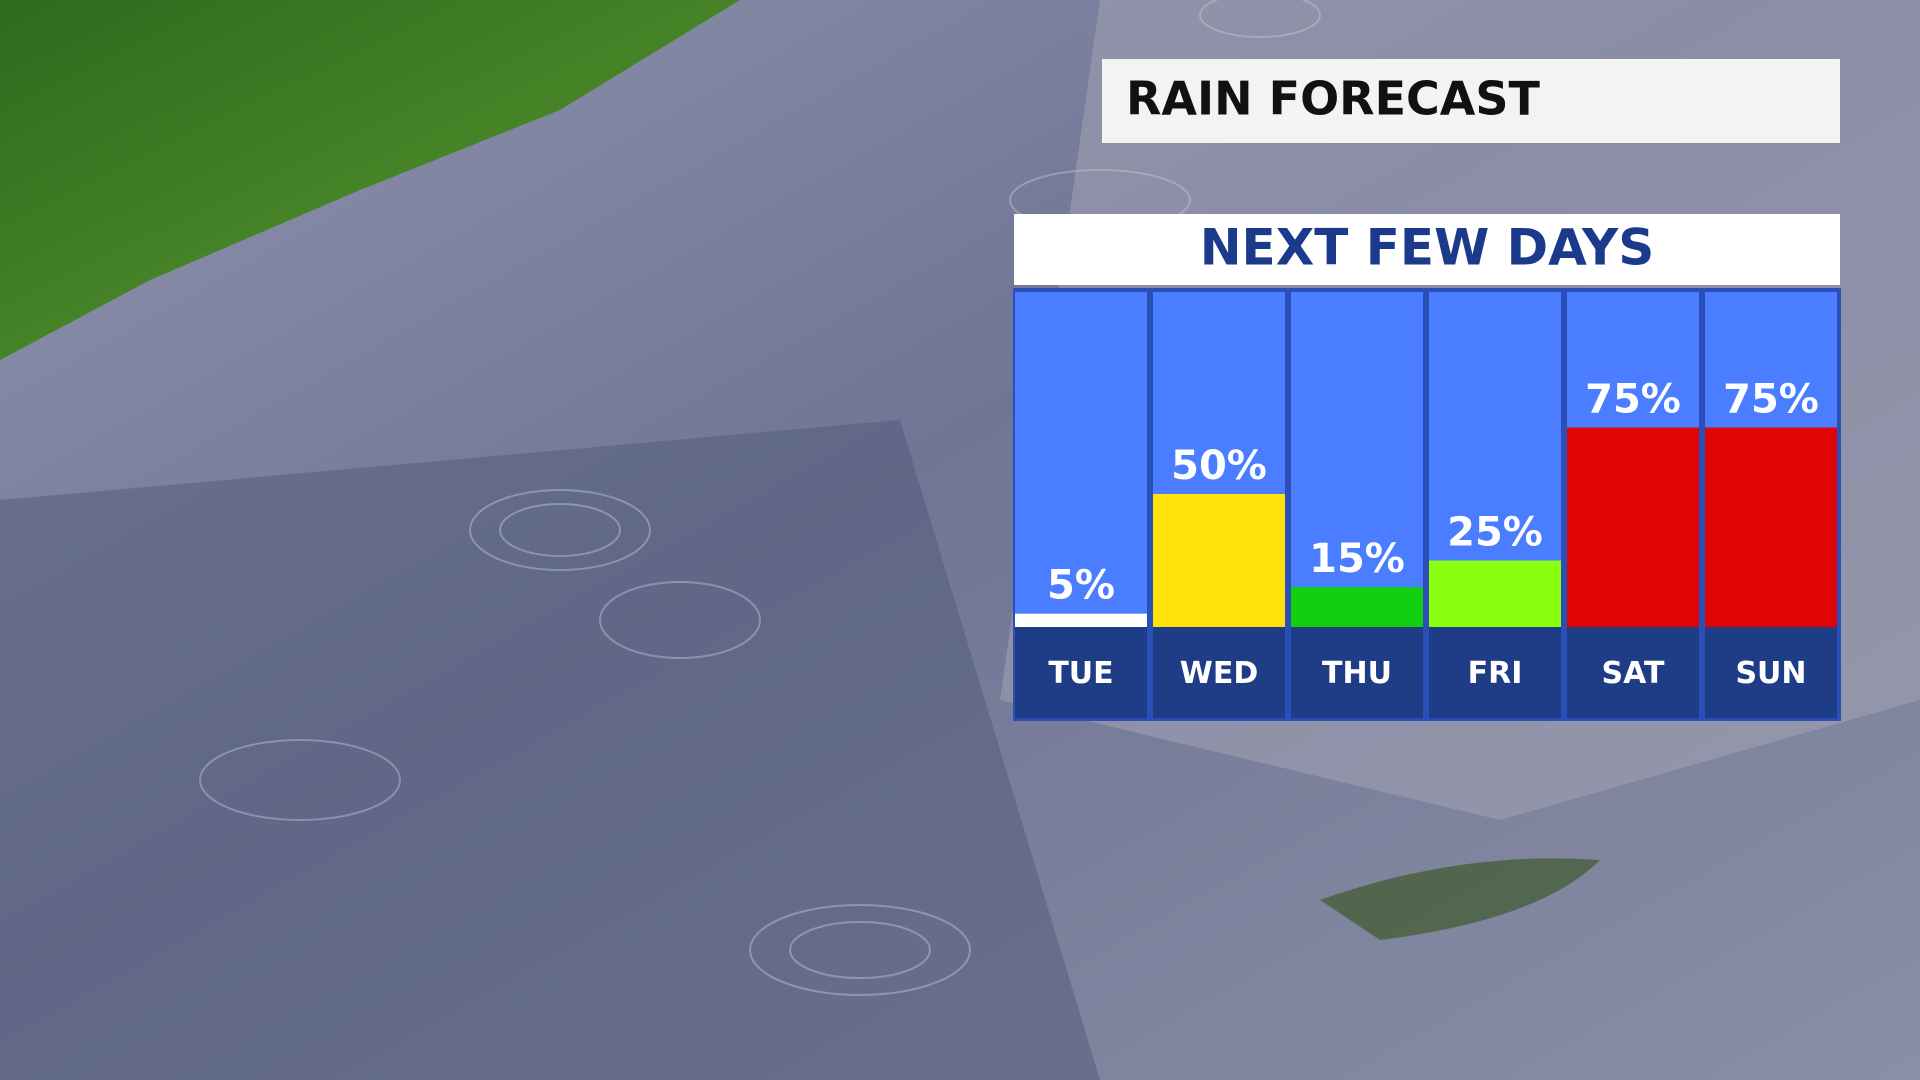 This screenshot has height=1080, width=1920. Describe the element at coordinates (1495, 533) in the screenshot. I see `value-label: 25%` at that location.